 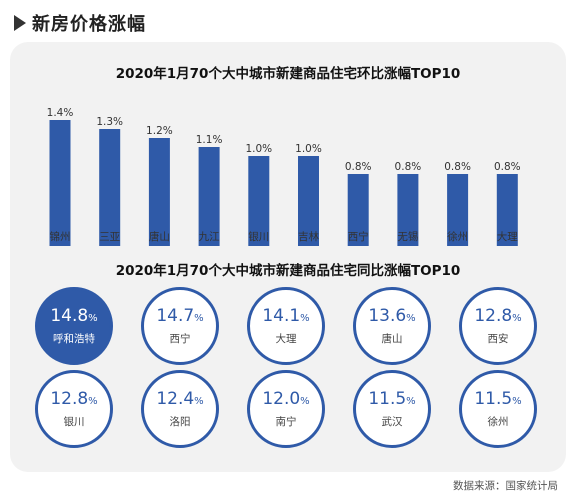 I want to click on bar-value-label: 1.1%, so click(x=209, y=140).